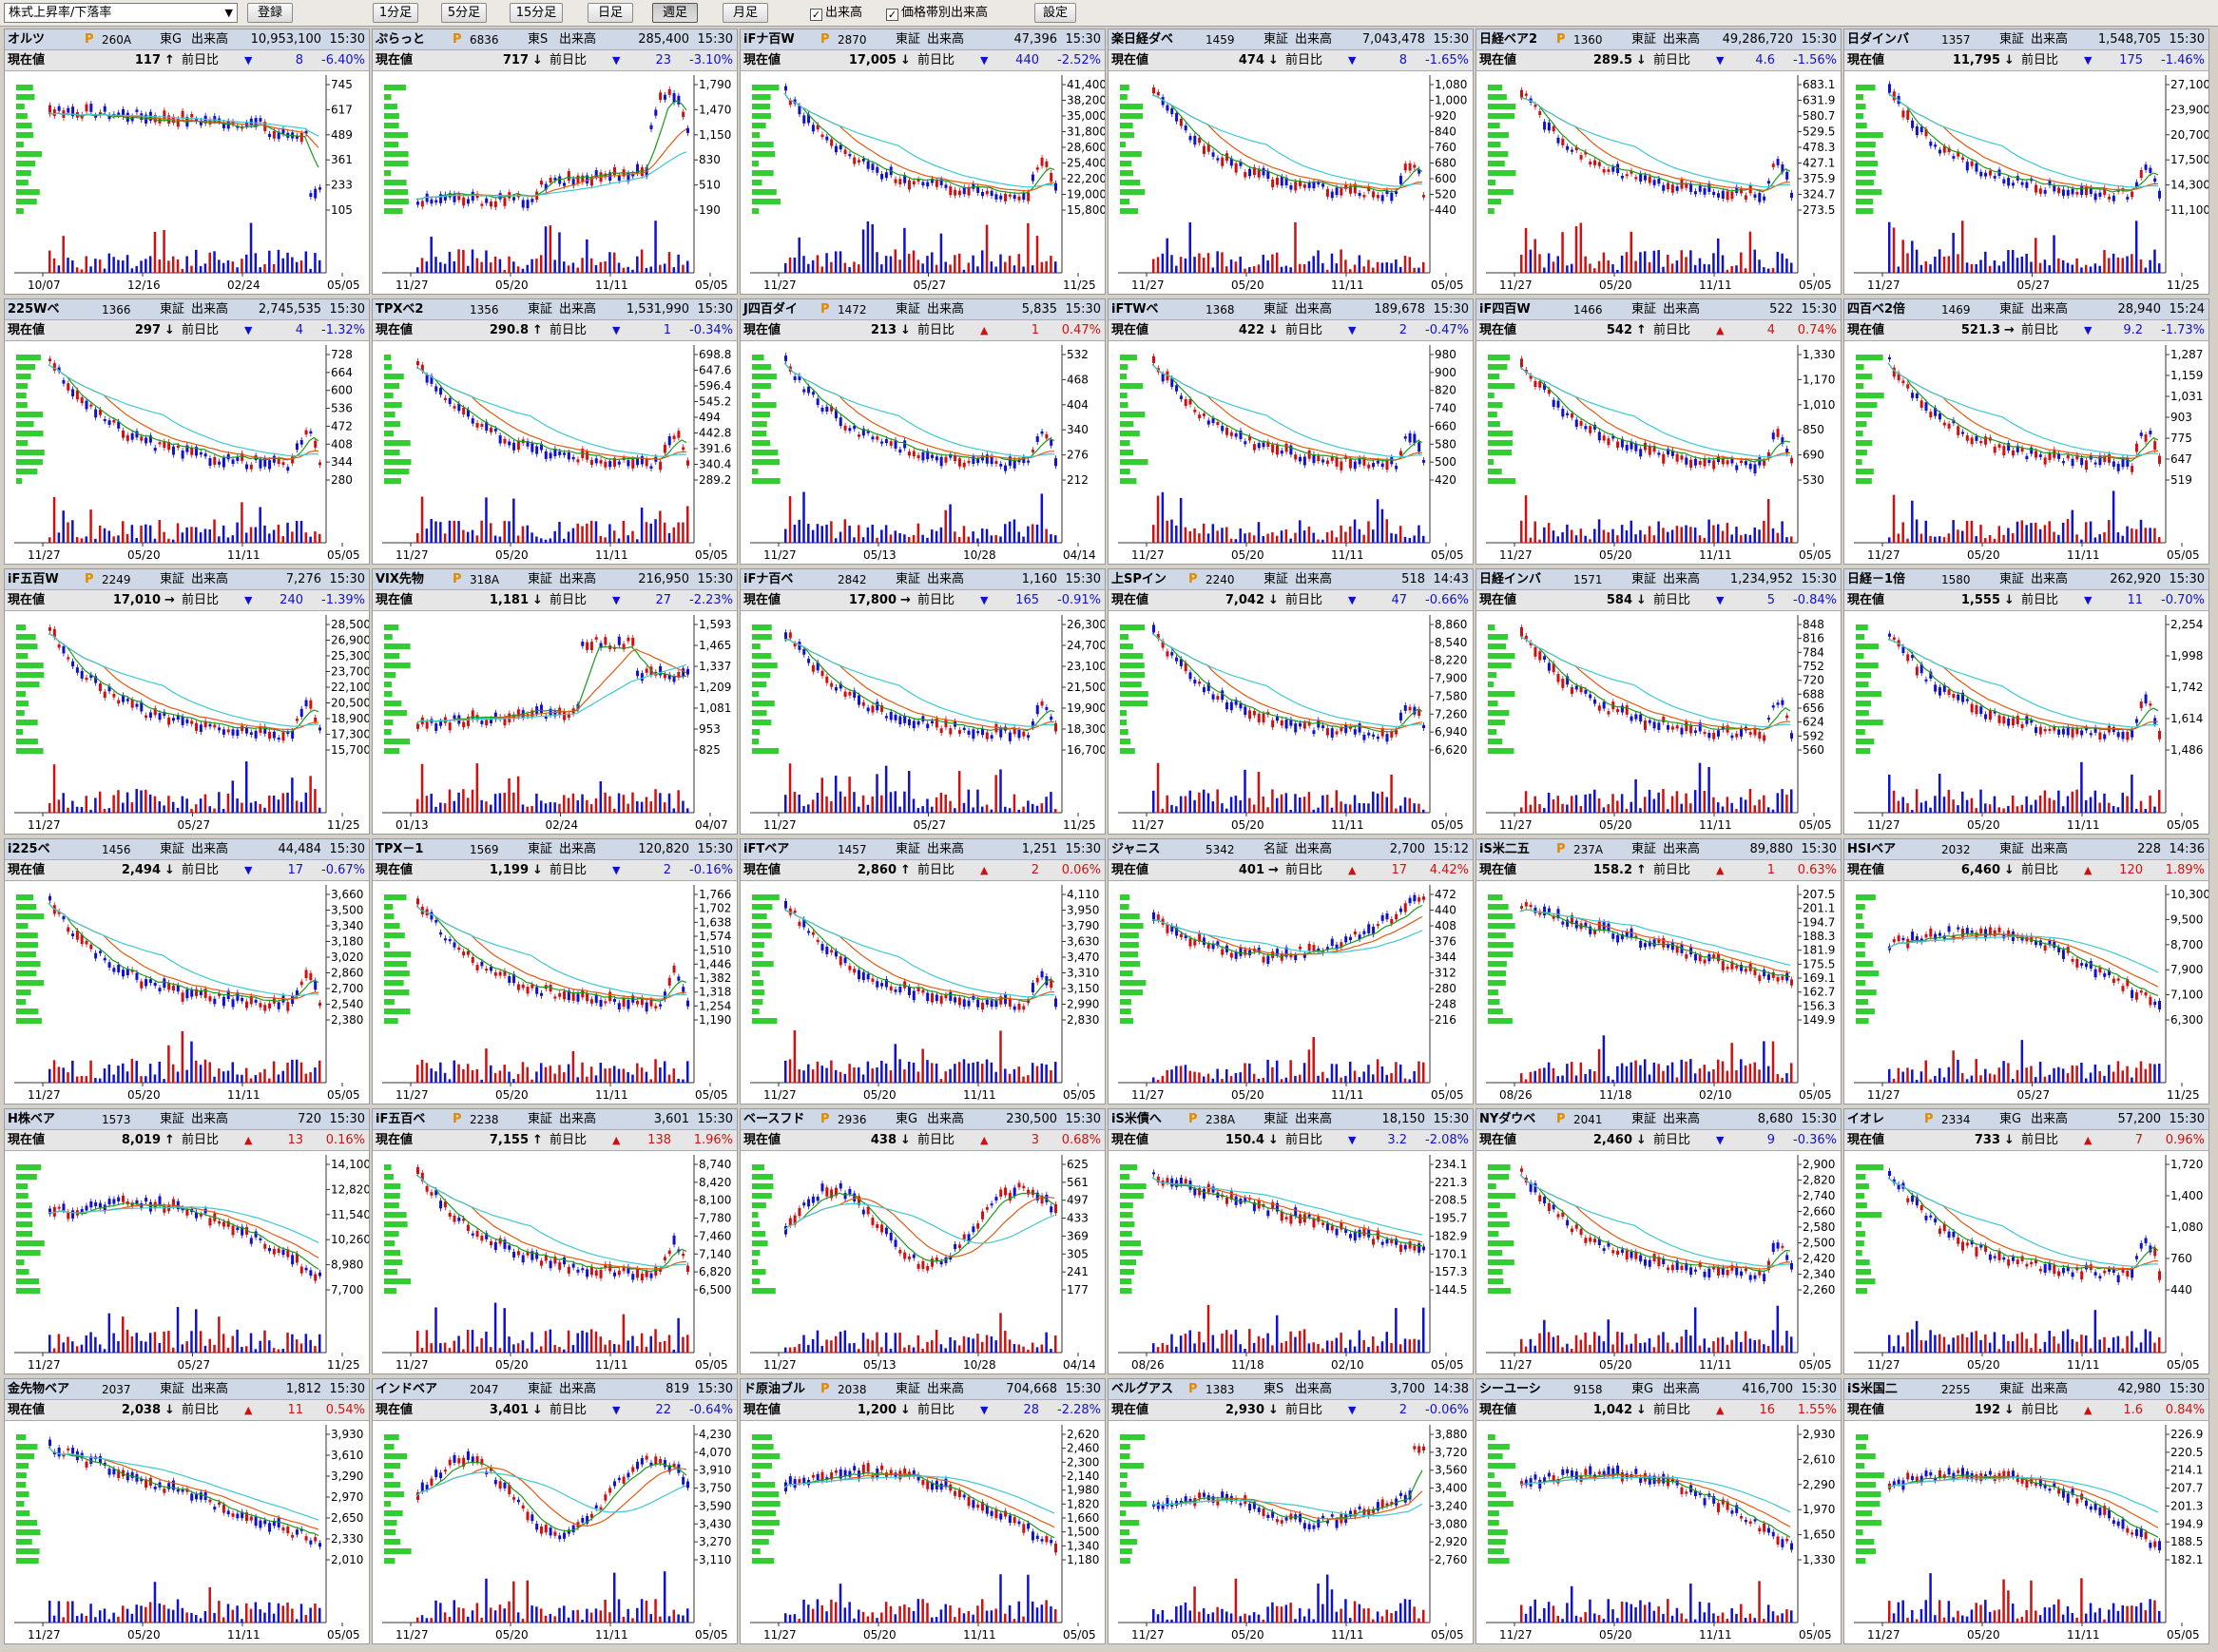 This screenshot has height=1652, width=2218. Describe the element at coordinates (919, 140) in the screenshot. I see `ma-long-line` at that location.